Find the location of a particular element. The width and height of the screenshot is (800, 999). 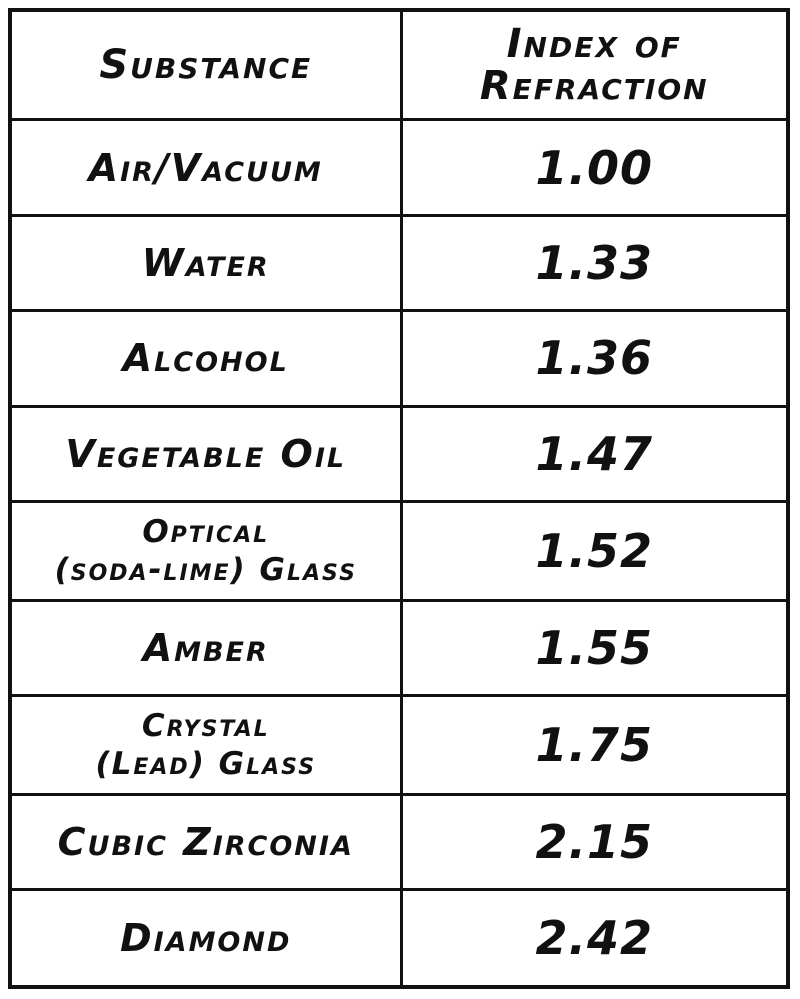

substance-name: Amber is located at coordinates (205, 647).